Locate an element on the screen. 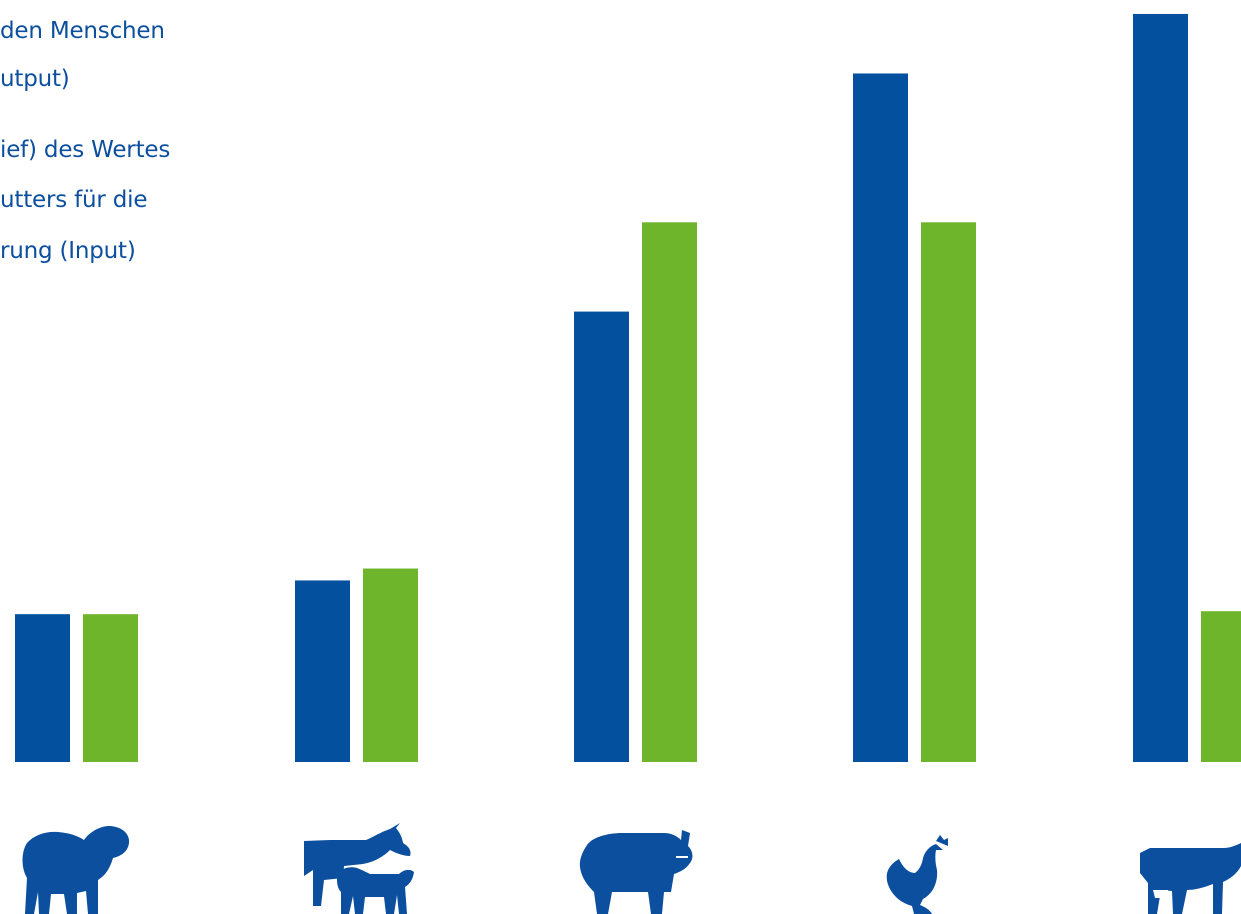 This screenshot has height=914, width=1241. animal-icons is located at coordinates (631, 868).